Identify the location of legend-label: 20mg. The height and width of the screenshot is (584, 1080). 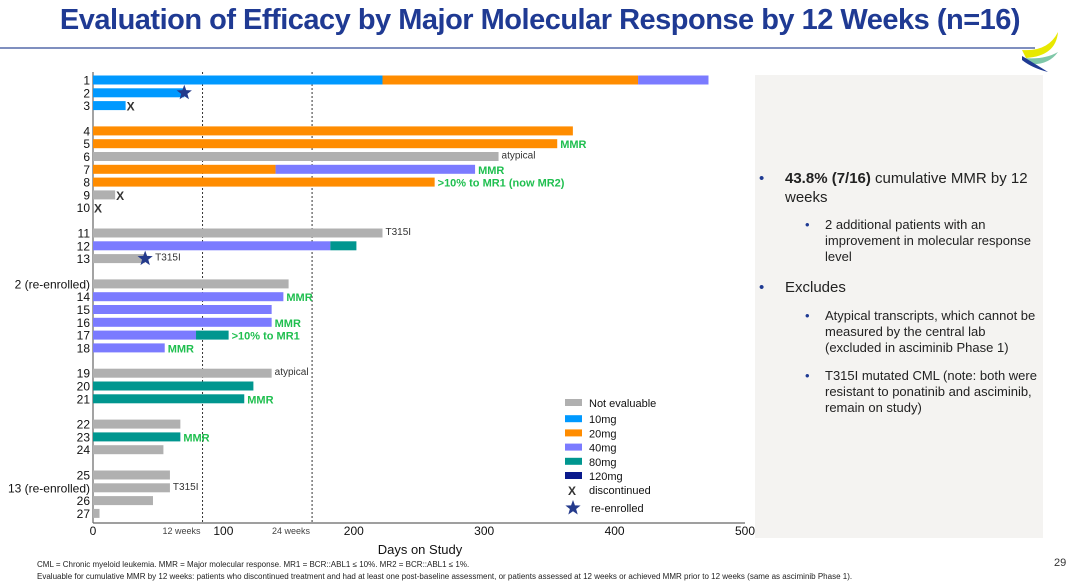
(603, 434).